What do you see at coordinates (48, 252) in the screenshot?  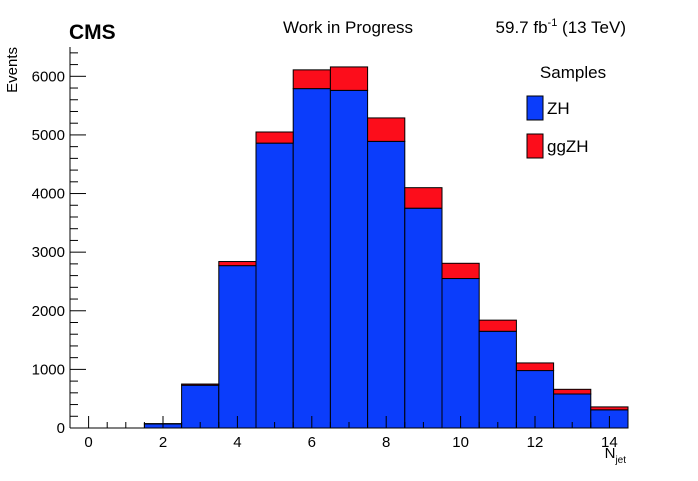 I see `y-tick-label-3000: 3000` at bounding box center [48, 252].